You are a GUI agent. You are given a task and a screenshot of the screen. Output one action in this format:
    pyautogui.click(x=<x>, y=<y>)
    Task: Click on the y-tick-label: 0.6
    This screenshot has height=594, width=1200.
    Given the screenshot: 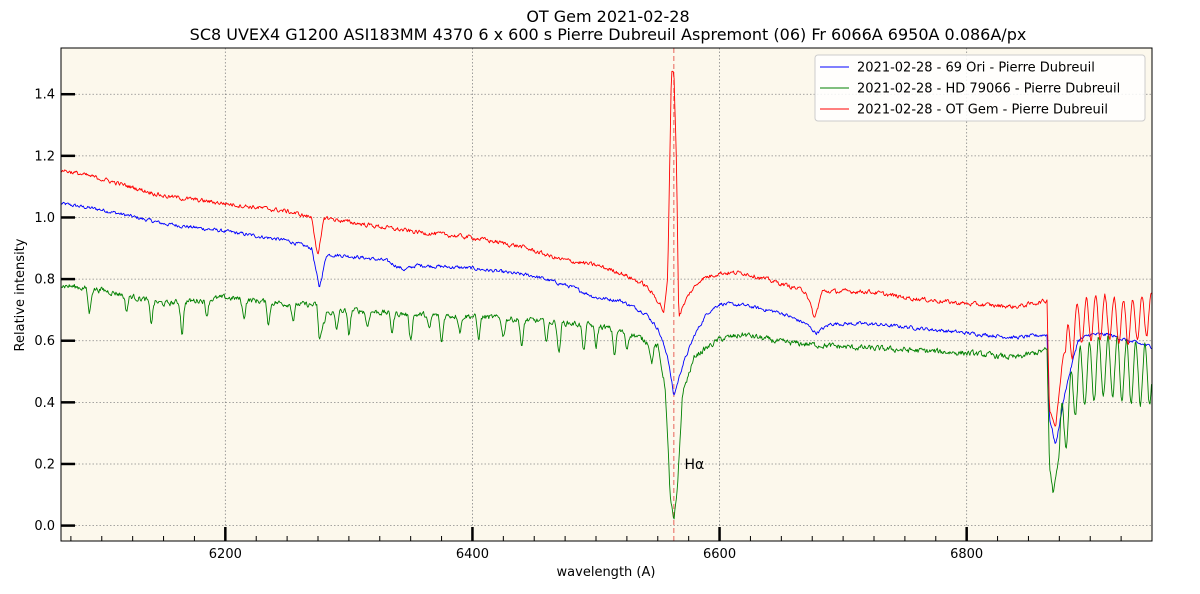 What is the action you would take?
    pyautogui.click(x=44, y=341)
    